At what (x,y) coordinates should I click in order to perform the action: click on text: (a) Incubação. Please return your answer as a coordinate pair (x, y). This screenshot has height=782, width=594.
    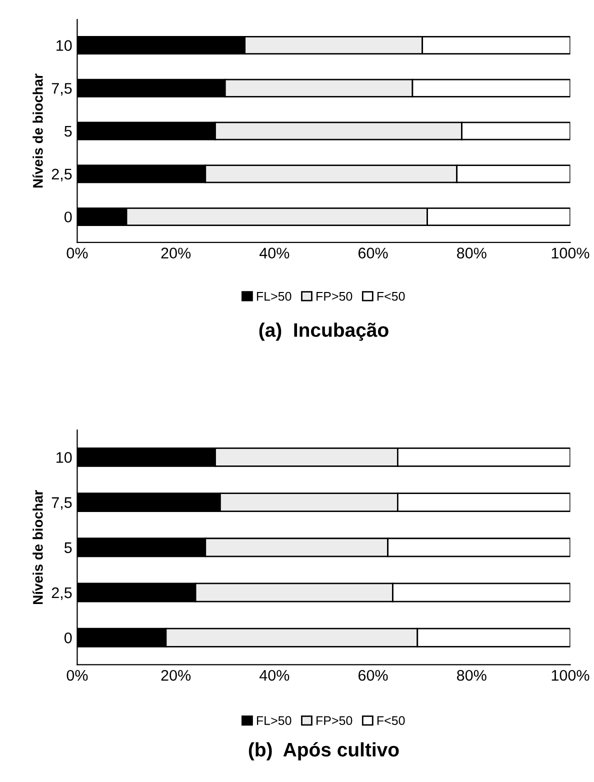
    Looking at the image, I should click on (323, 331).